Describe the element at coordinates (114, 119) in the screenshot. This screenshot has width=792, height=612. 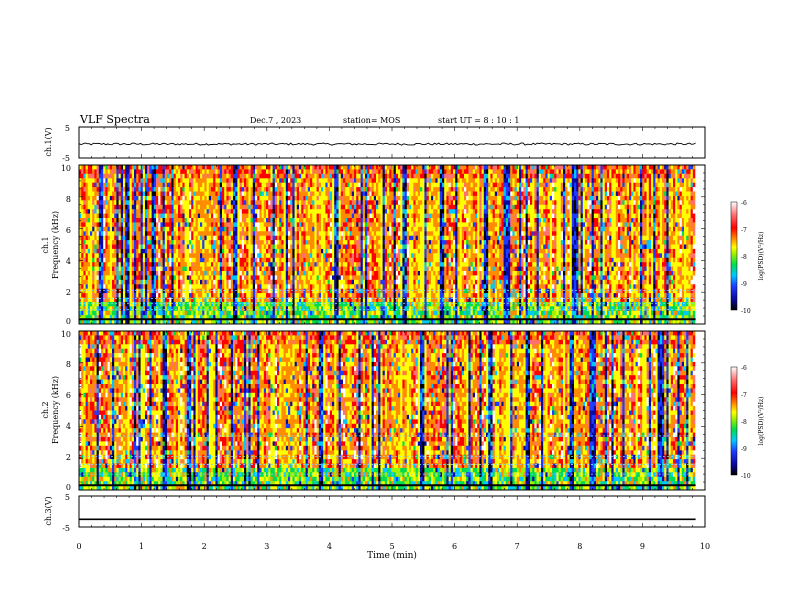
I see `figure-title: VLF Spectra` at that location.